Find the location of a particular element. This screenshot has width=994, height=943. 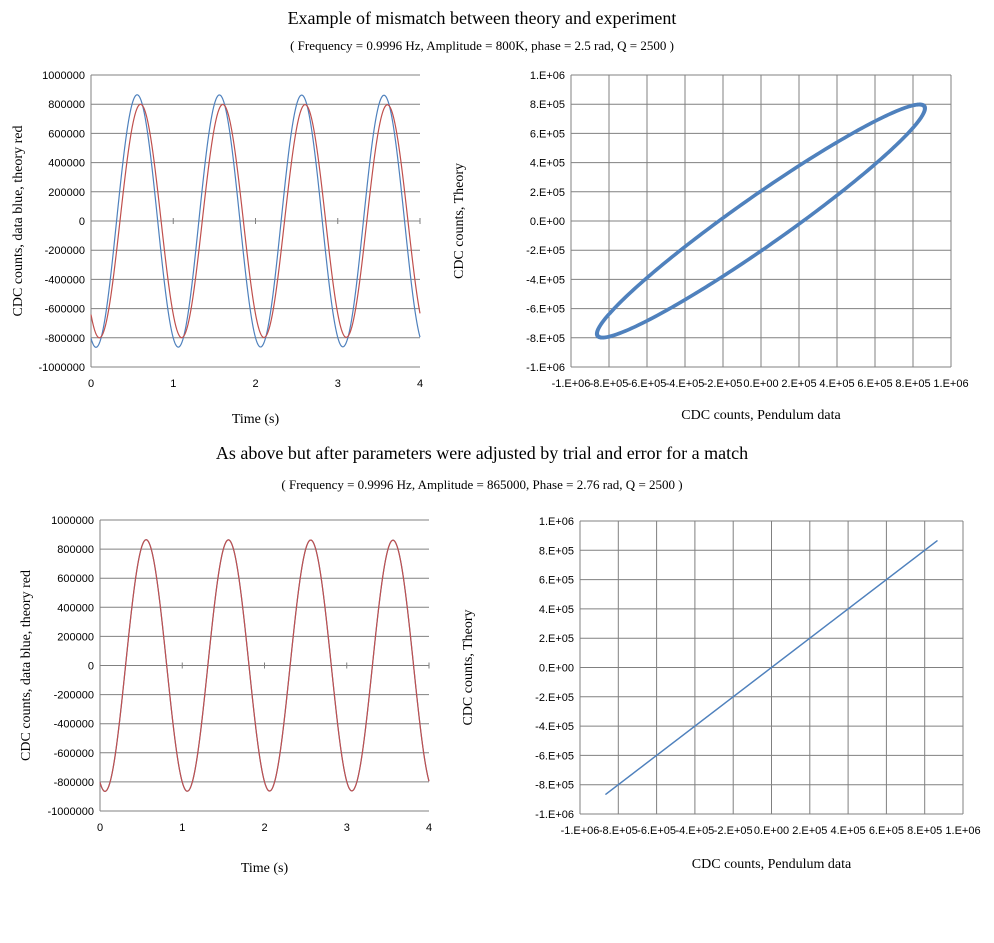

series-line-data is located at coordinates (255, 221).